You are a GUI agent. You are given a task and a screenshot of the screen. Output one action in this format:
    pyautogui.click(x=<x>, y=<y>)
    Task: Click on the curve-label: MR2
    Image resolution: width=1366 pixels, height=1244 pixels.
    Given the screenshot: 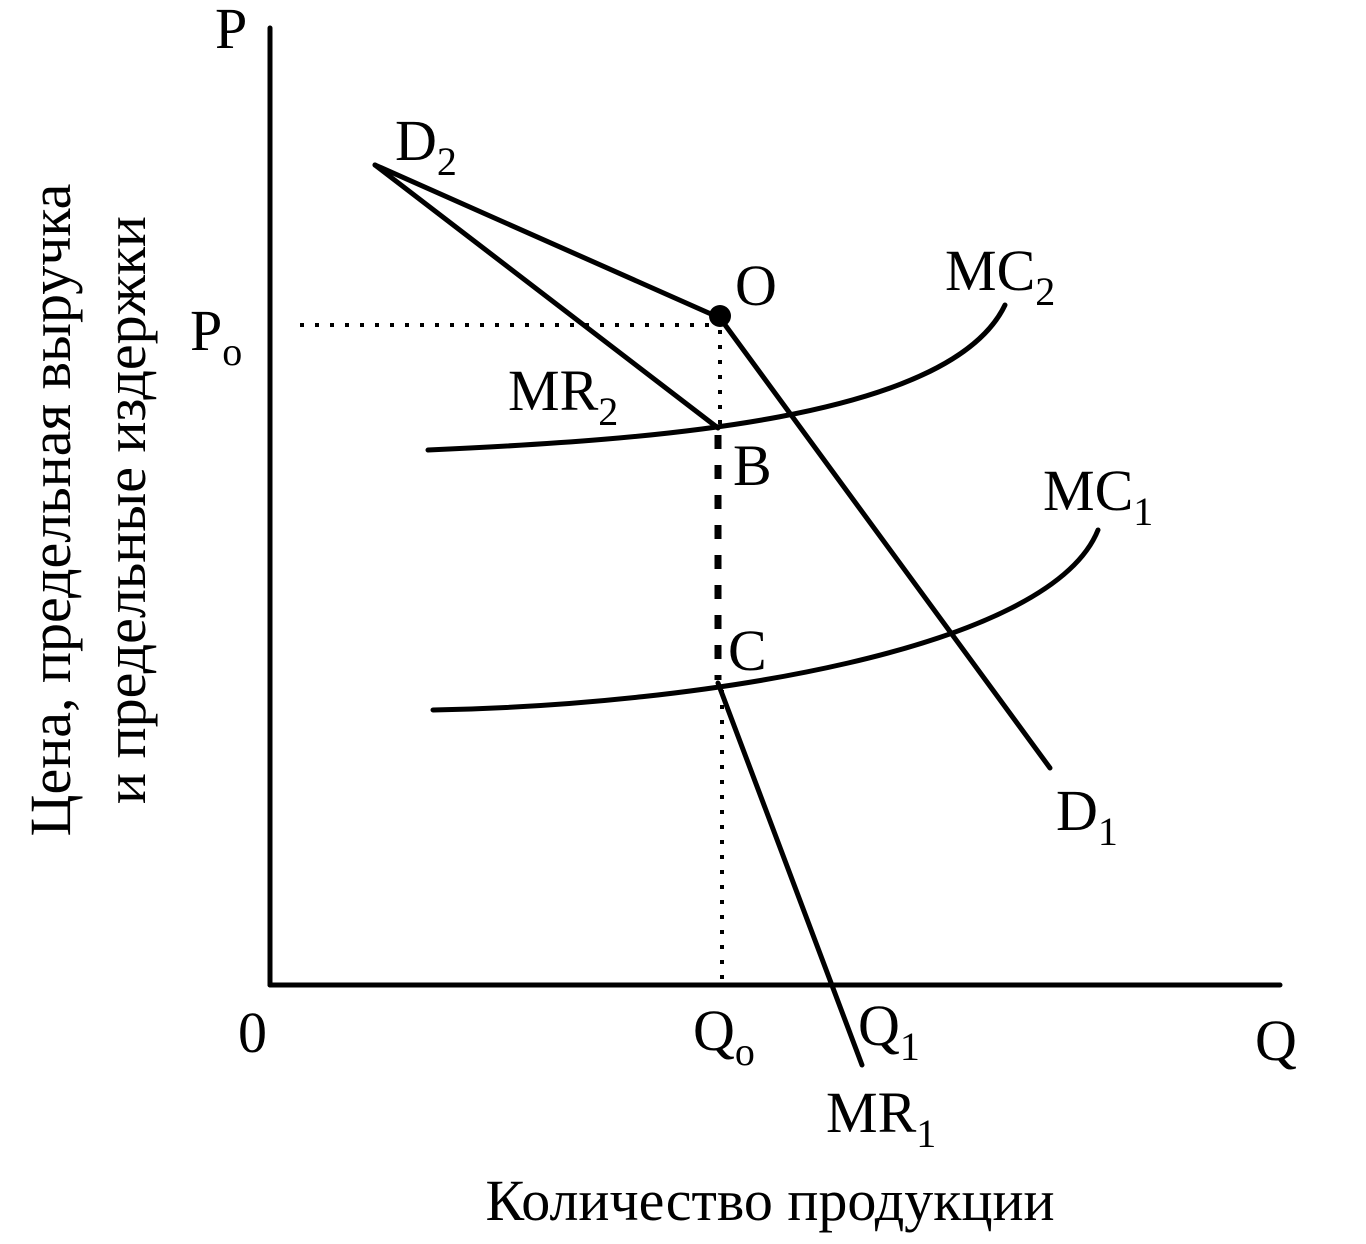 What is the action you would take?
    pyautogui.click(x=563, y=396)
    